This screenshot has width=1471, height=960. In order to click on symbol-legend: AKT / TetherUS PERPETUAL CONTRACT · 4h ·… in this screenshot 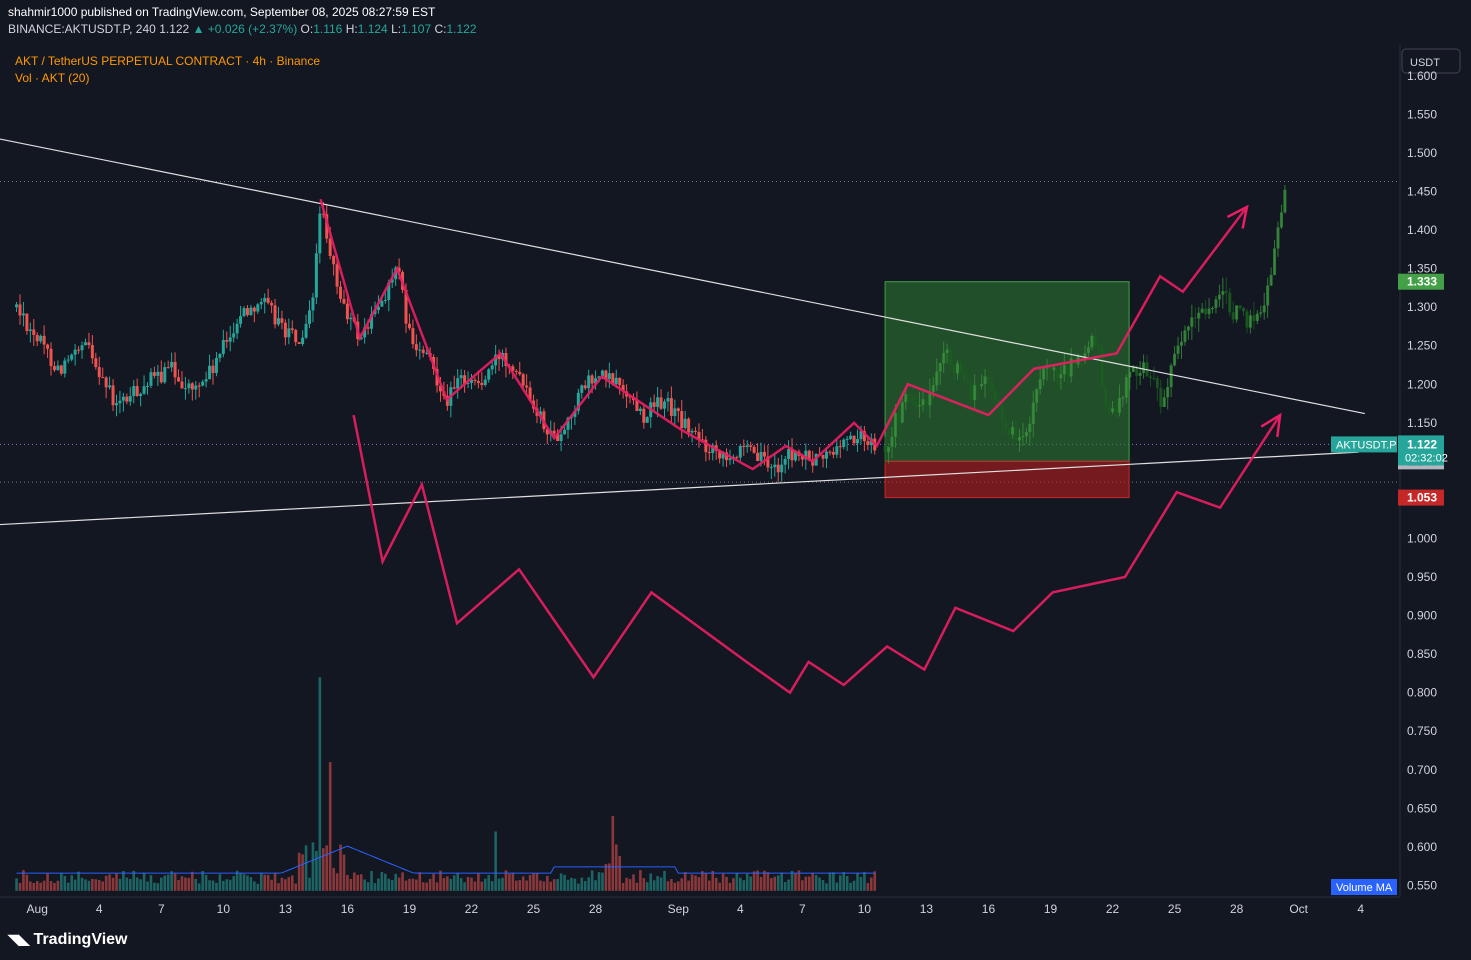, I will do `click(167, 61)`.